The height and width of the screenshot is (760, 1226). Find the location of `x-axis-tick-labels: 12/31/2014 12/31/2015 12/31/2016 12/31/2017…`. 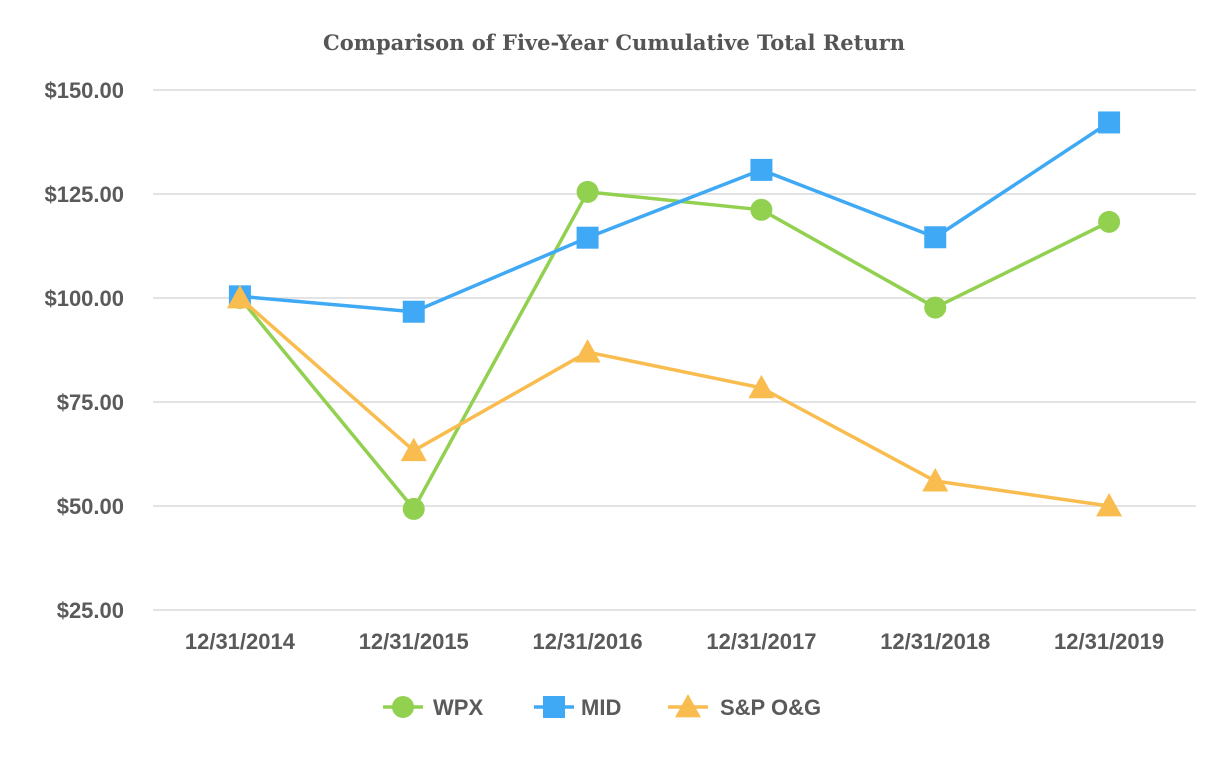

x-axis-tick-labels: 12/31/2014 12/31/2015 12/31/2016 12/31/2017… is located at coordinates (674, 641).